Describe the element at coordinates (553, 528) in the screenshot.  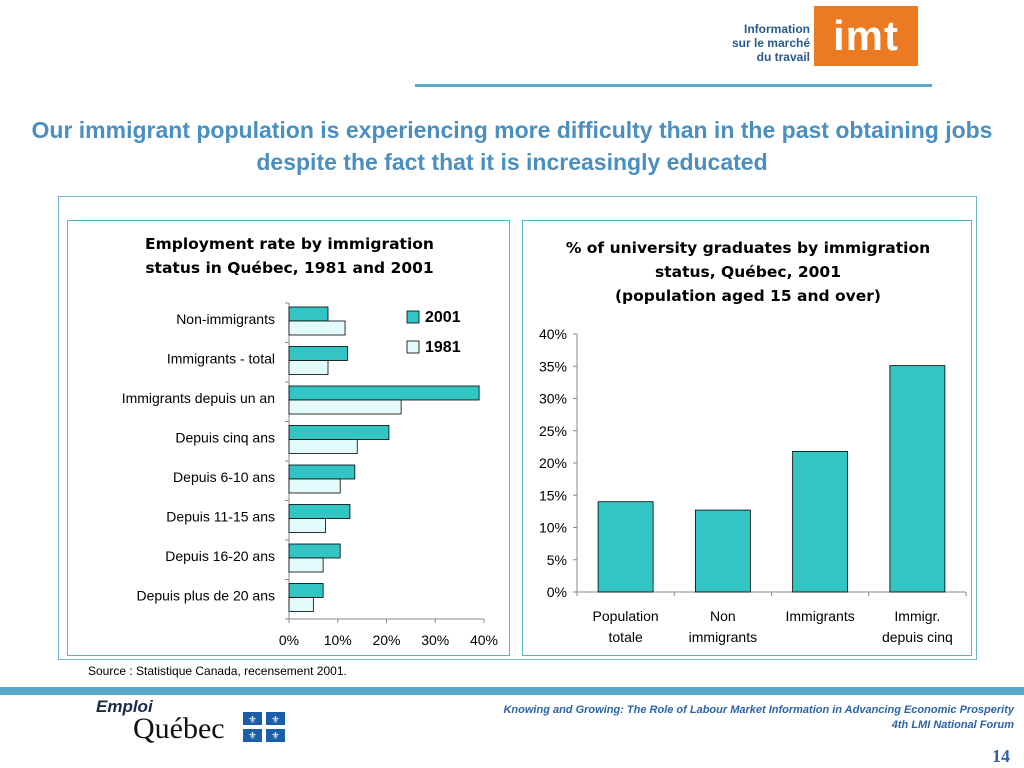
I see `y-tick-label: 10%` at that location.